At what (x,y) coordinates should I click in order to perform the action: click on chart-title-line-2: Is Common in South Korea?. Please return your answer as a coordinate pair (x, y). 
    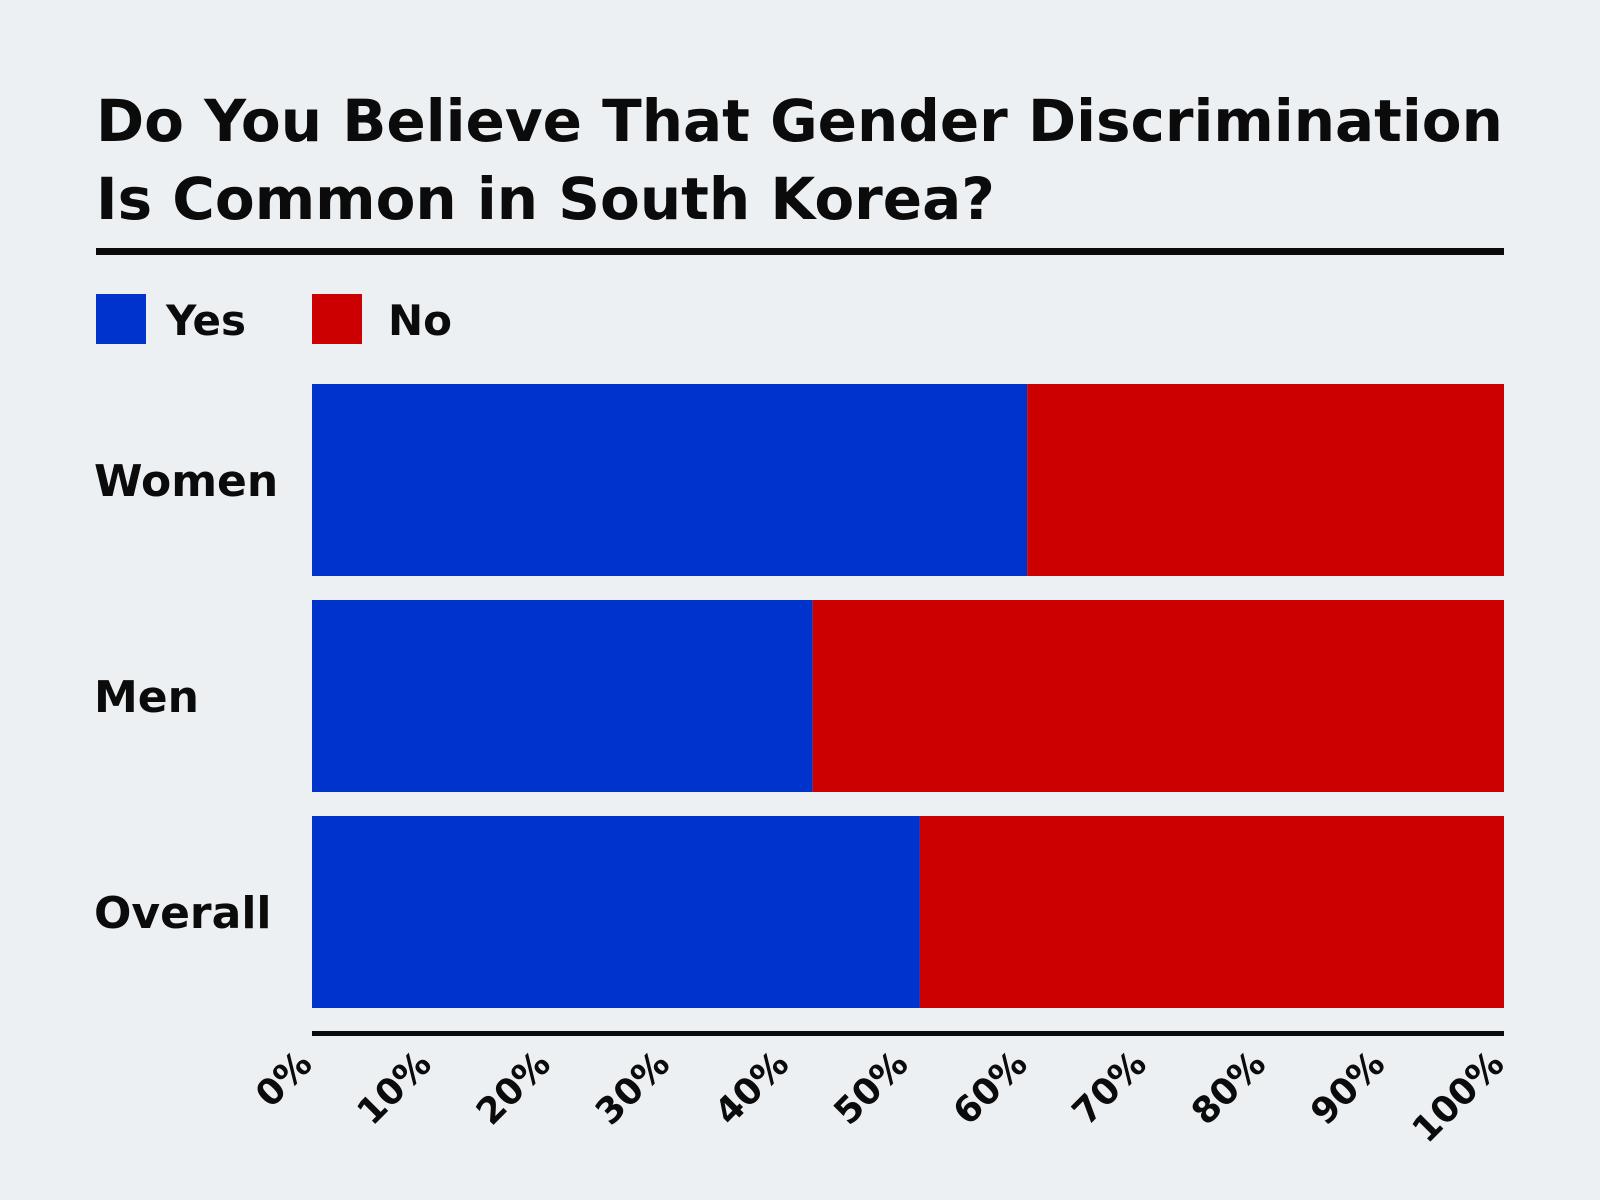
    Looking at the image, I should click on (545, 199).